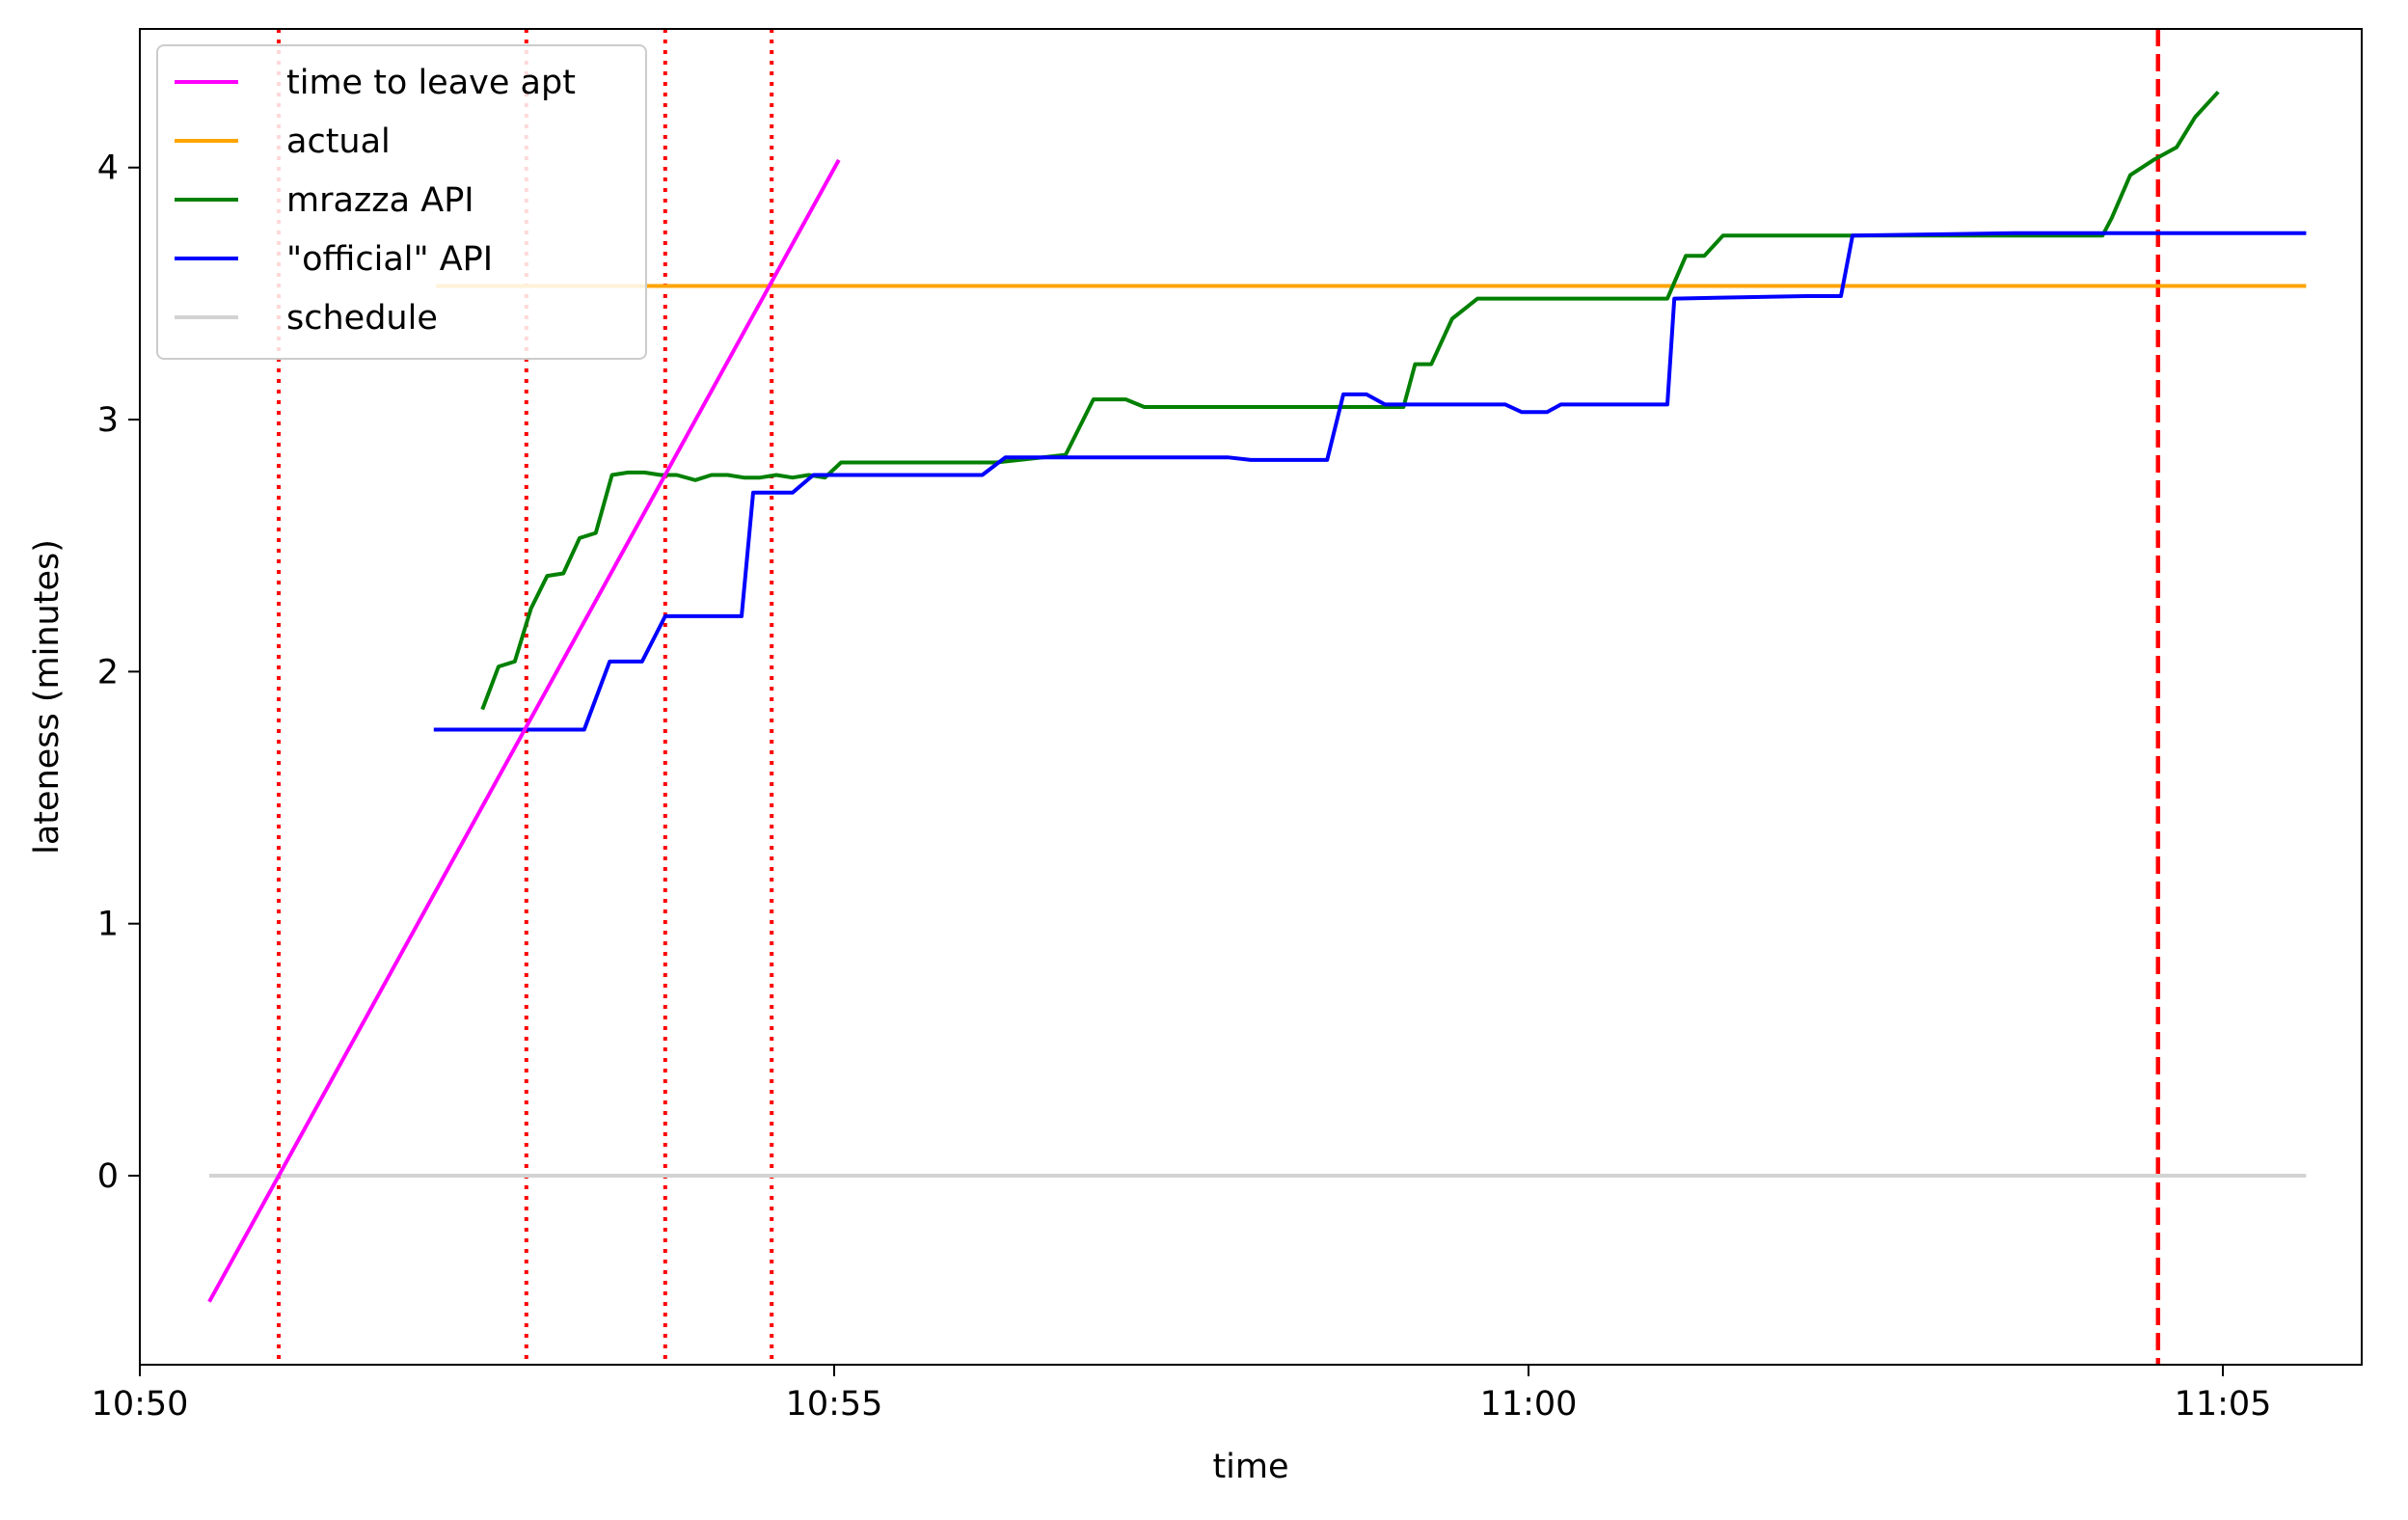  Describe the element at coordinates (140, 1404) in the screenshot. I see `x-tick-label-1: 10:50` at that location.